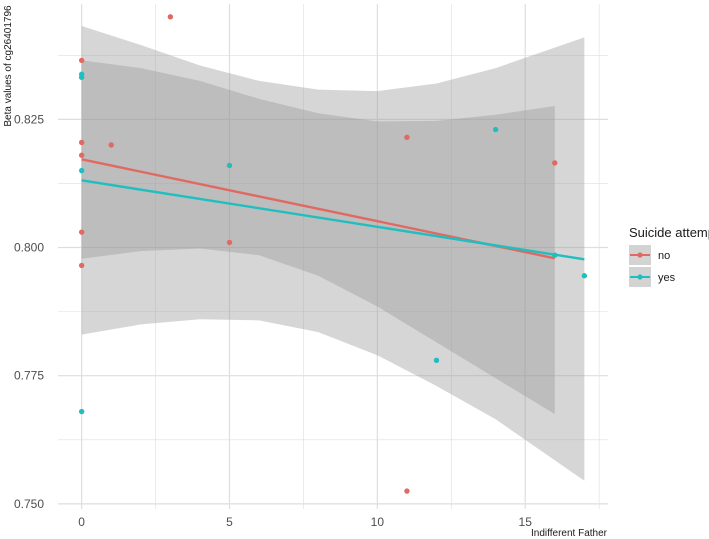  What do you see at coordinates (229, 522) in the screenshot?
I see `x-tick-label: 5` at bounding box center [229, 522].